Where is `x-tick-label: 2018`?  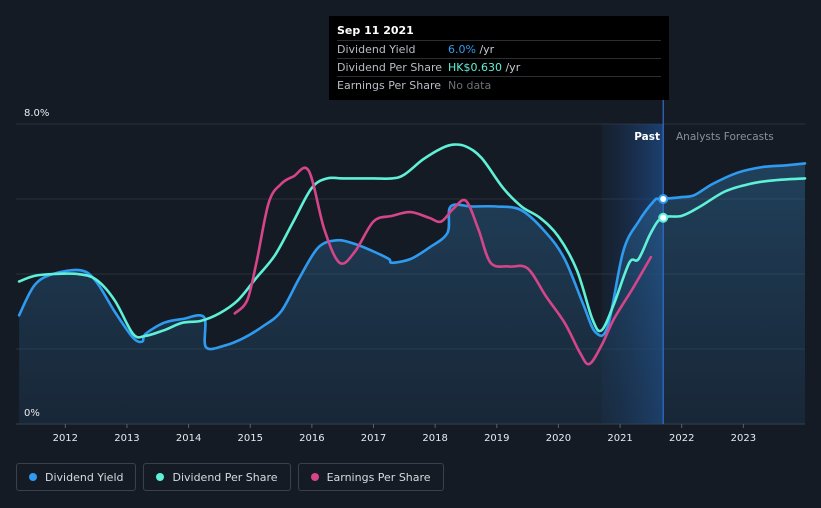 x-tick-label: 2018 is located at coordinates (434, 438).